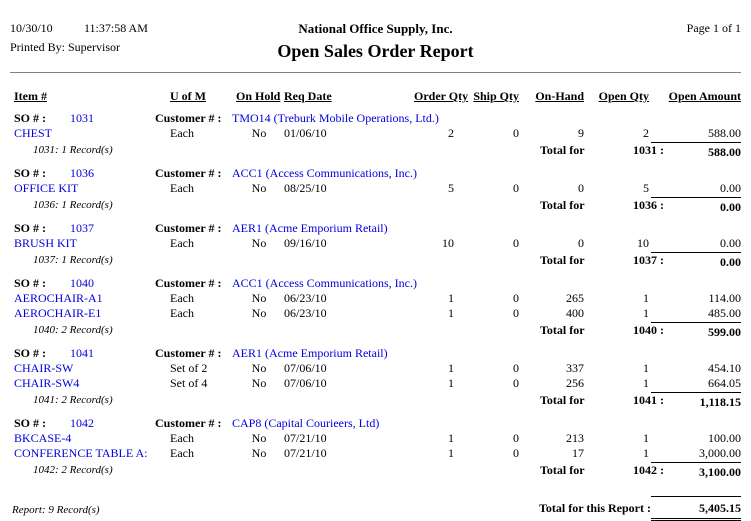  What do you see at coordinates (724, 438) in the screenshot?
I see `open-amount-value: 100.00` at bounding box center [724, 438].